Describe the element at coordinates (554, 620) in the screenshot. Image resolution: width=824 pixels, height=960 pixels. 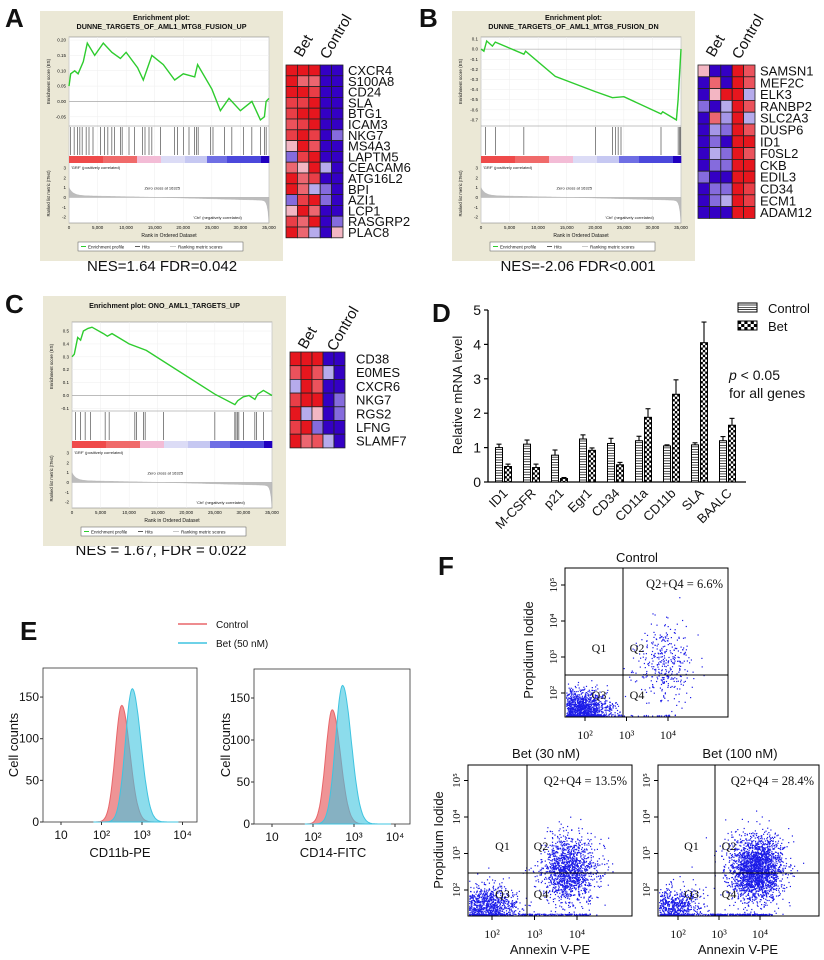
I see `y-tick-label: 10⁴` at that location.